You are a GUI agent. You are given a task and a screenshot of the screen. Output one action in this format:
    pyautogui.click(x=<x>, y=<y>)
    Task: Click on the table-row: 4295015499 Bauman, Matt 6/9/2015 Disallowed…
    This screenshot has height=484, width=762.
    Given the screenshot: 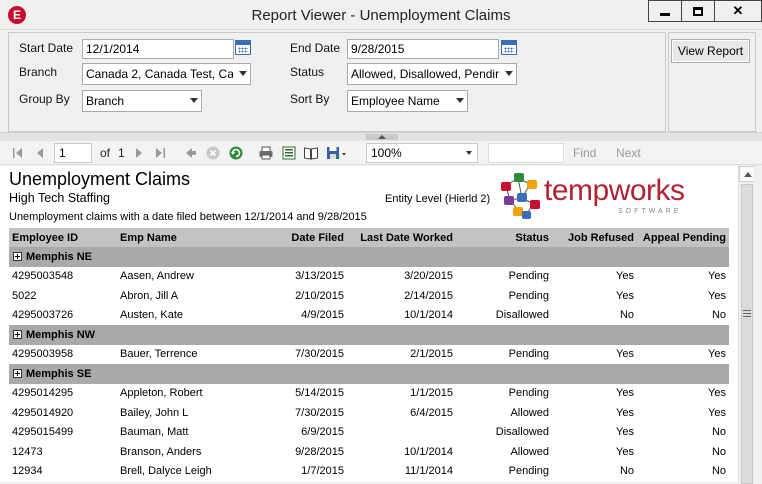 What is the action you would take?
    pyautogui.click(x=369, y=433)
    